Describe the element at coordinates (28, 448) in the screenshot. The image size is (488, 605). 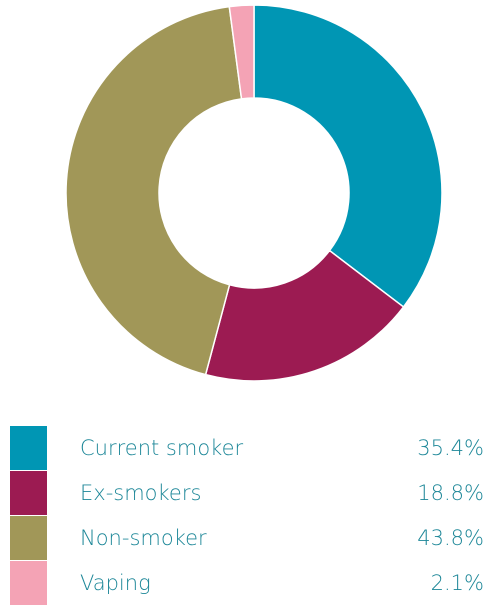
I see `legend-swatch-current-smoker` at that location.